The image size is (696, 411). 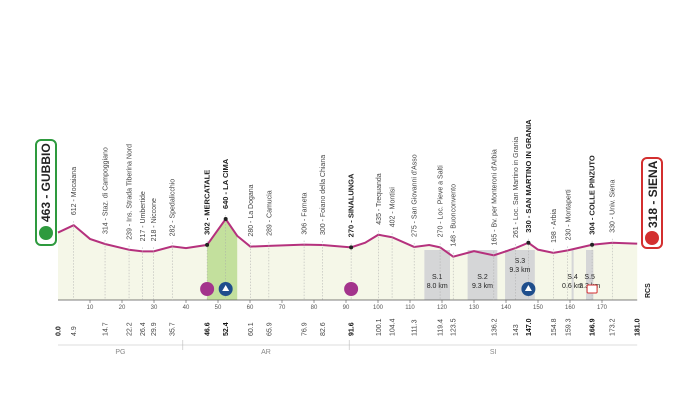 I want to click on waypoint-km: 0.0, so click(x=59, y=331).